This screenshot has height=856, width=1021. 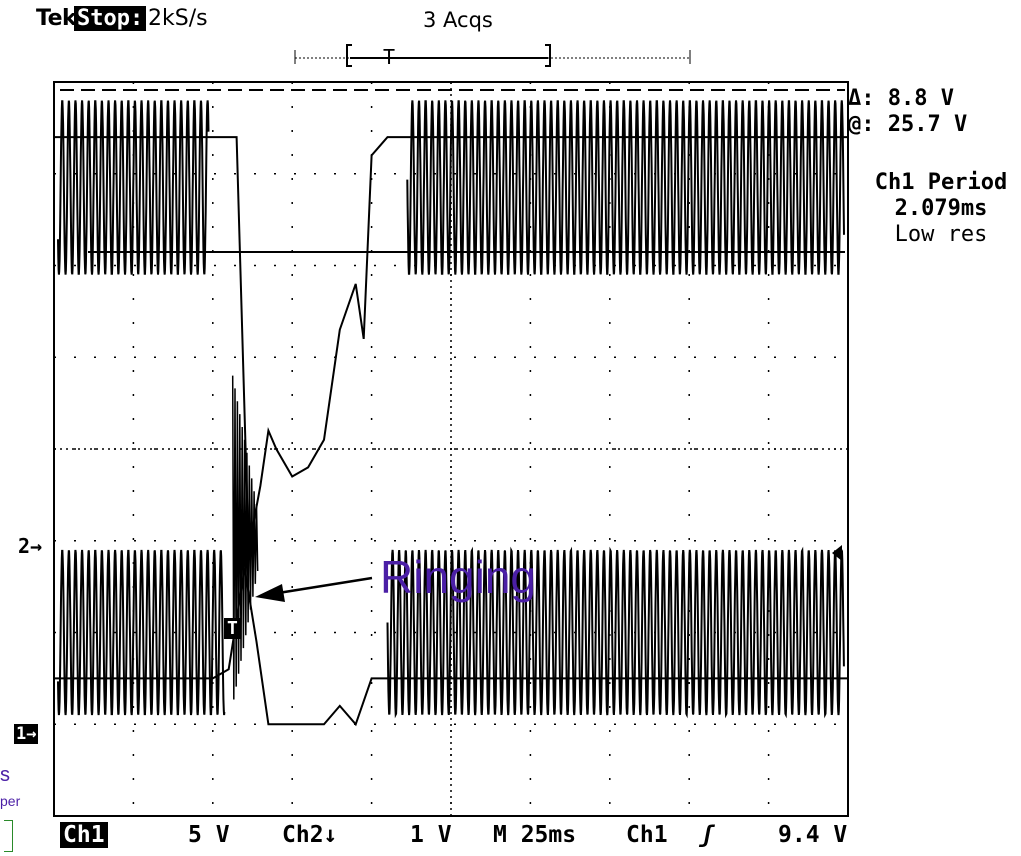 What do you see at coordinates (141, 632) in the screenshot?
I see `ch2-lower-sine-left` at bounding box center [141, 632].